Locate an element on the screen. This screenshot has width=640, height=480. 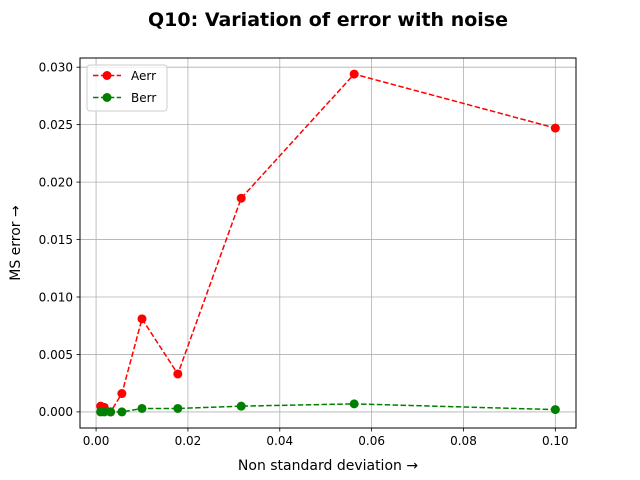
x-tick-label: 0.02 is located at coordinates (188, 441).